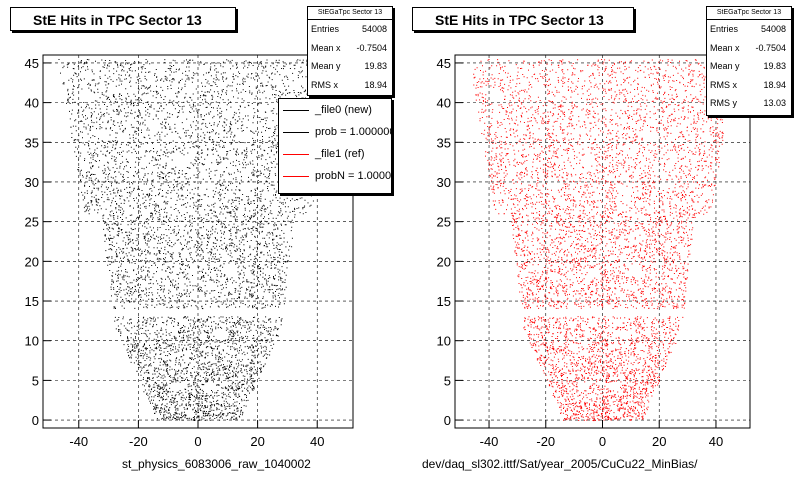 This screenshot has height=480, width=800. I want to click on left-panel-title: StE Hits in TPC Sector 13, so click(123, 19).